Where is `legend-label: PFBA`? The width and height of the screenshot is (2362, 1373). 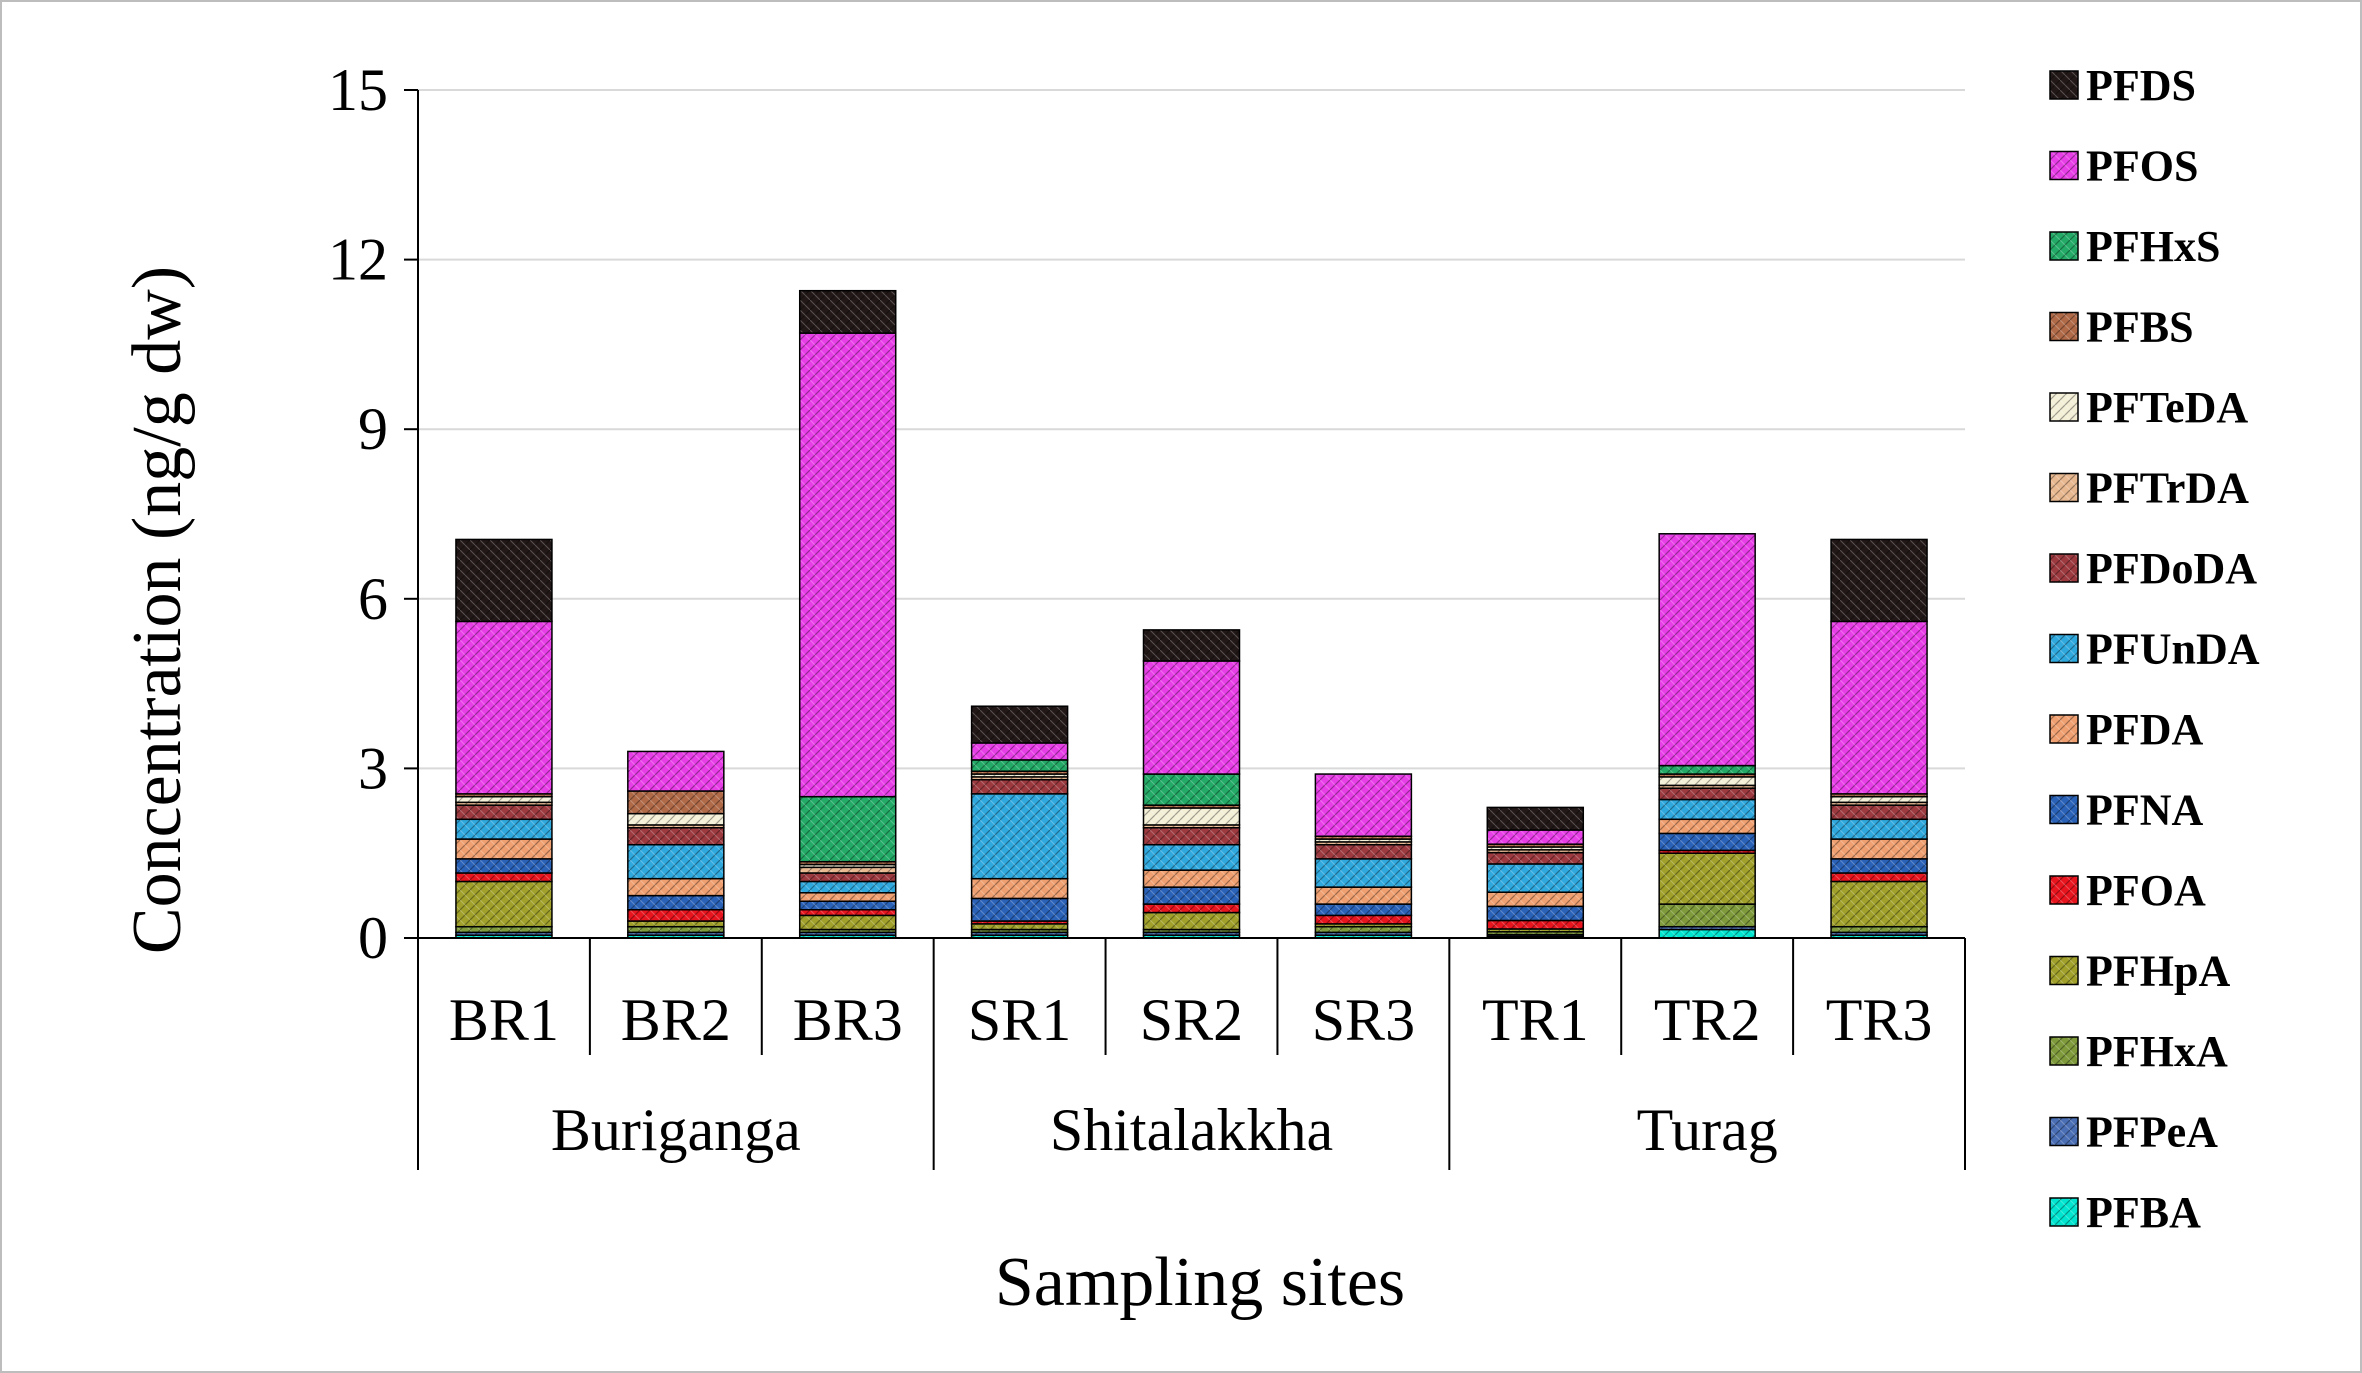 legend-label: PFBA is located at coordinates (2143, 1212).